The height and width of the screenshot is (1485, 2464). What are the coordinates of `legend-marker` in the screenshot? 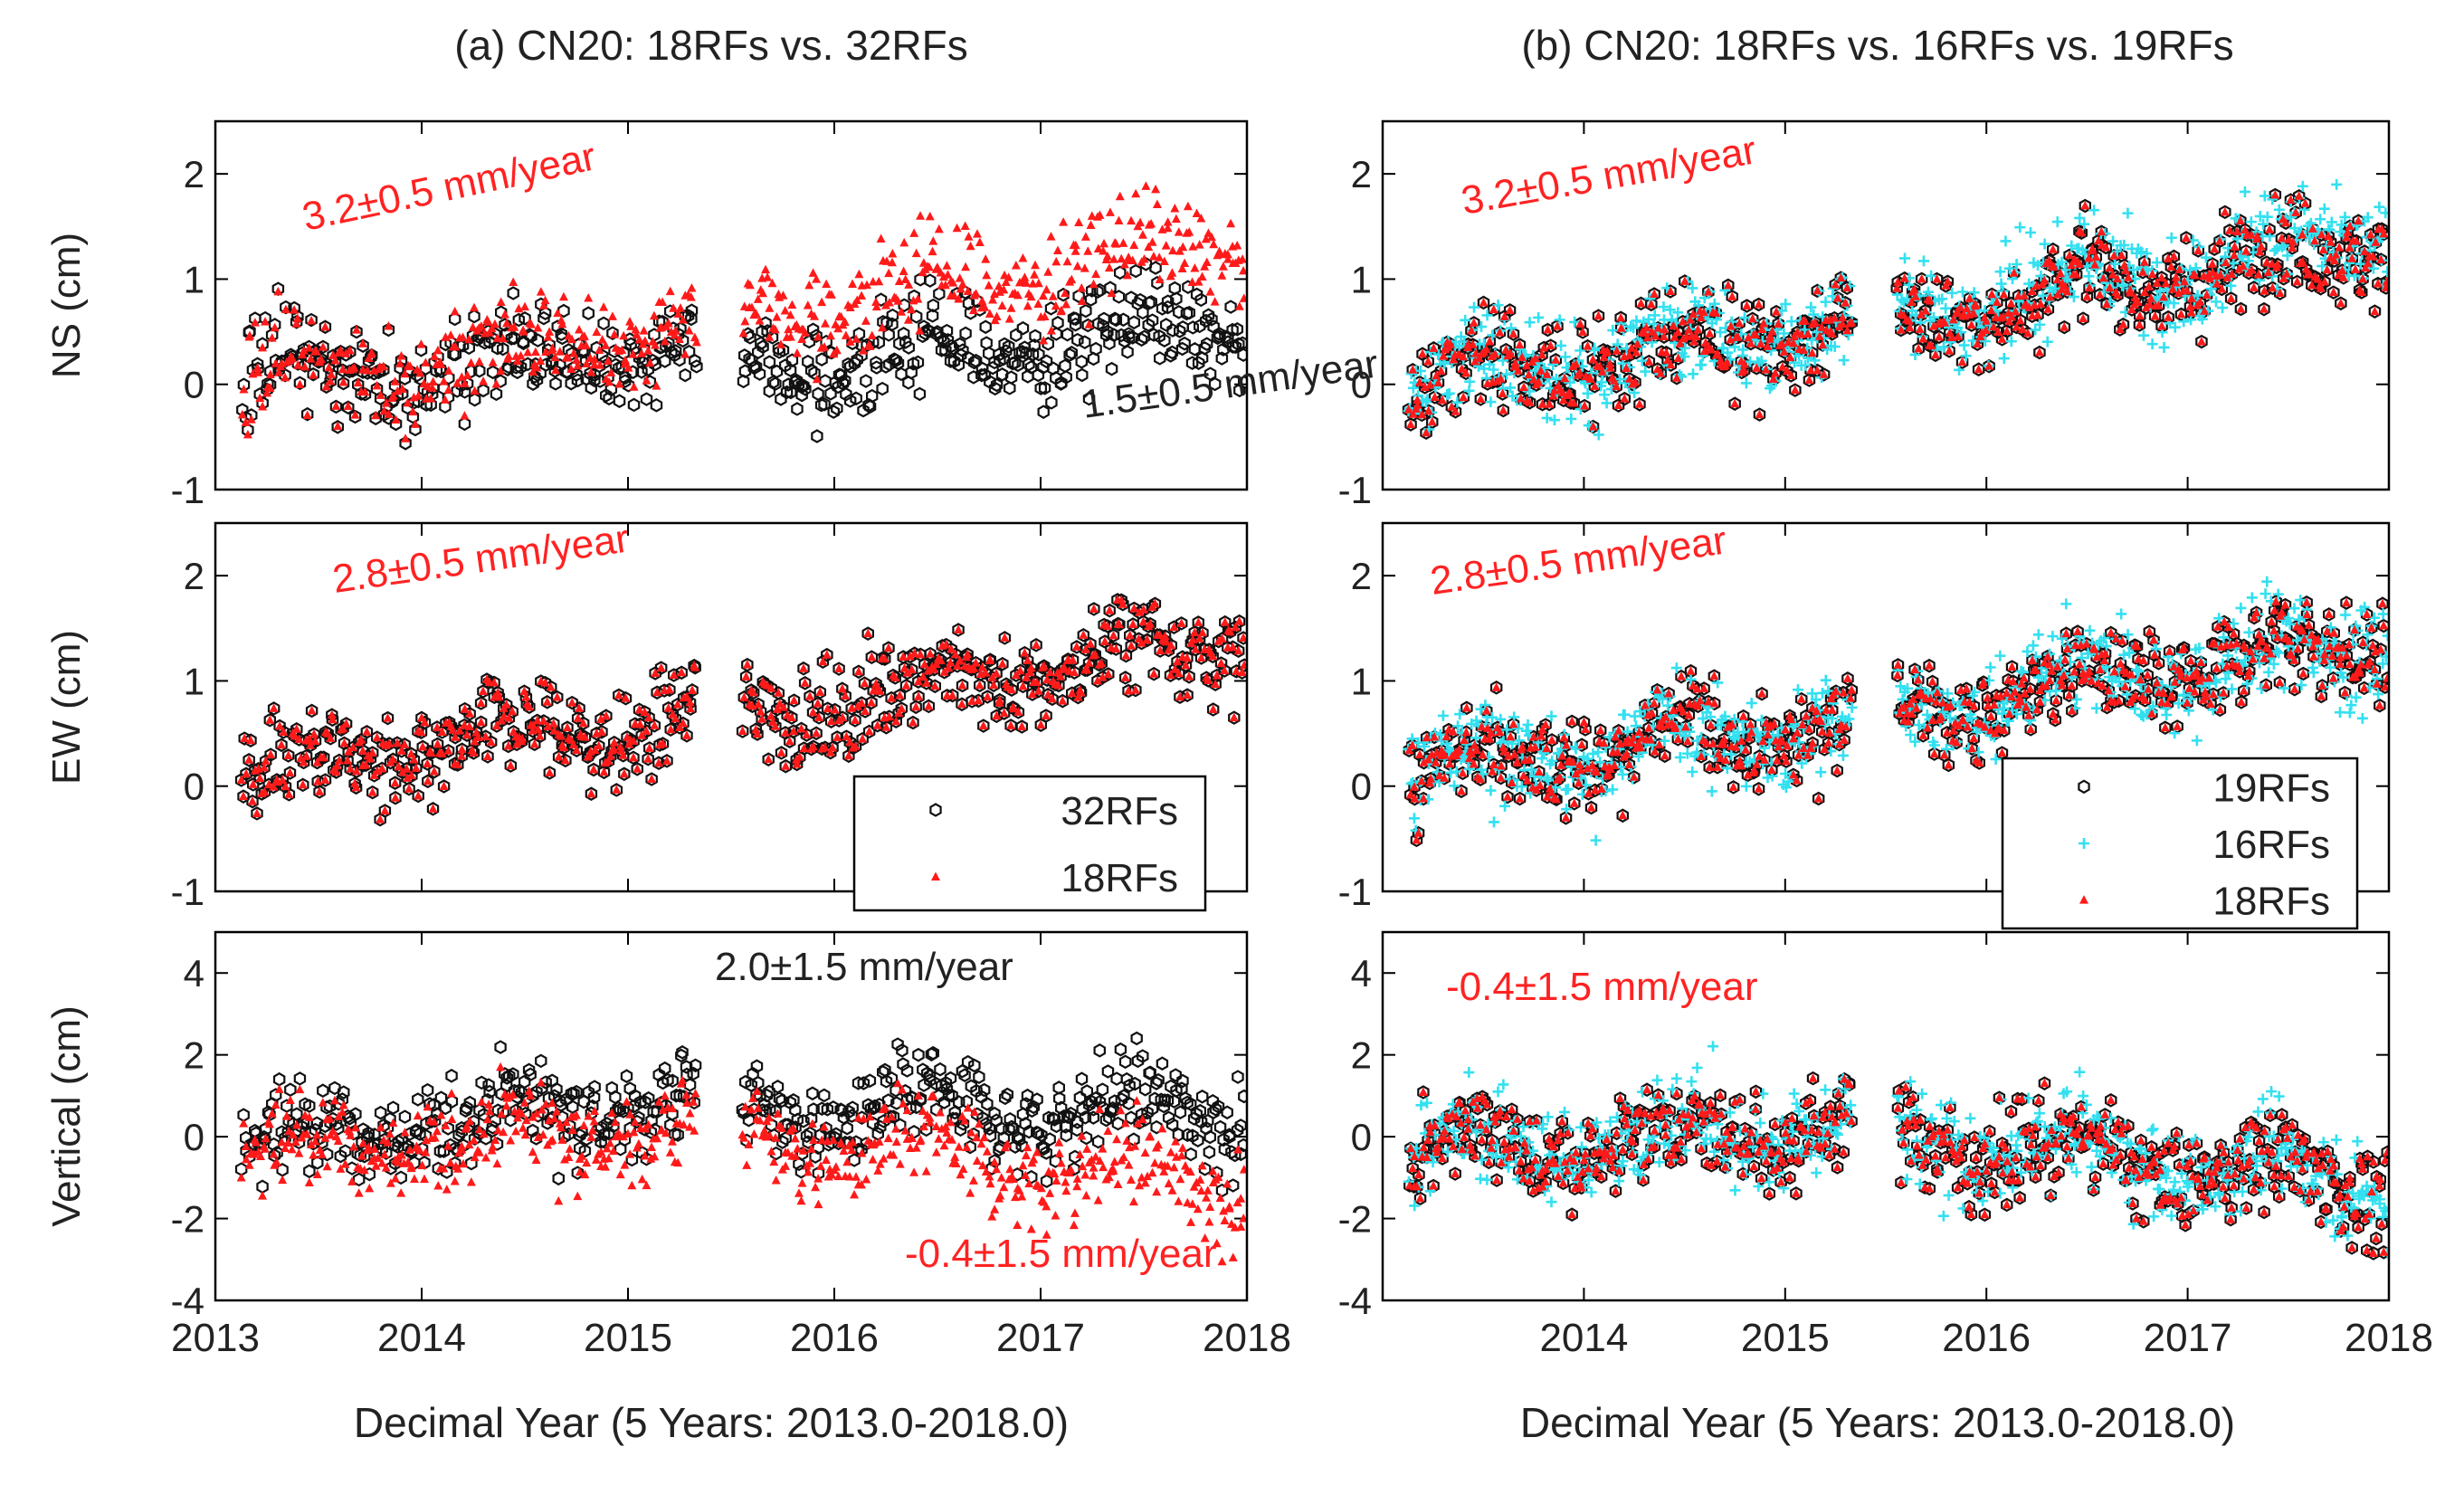 It's located at (936, 810).